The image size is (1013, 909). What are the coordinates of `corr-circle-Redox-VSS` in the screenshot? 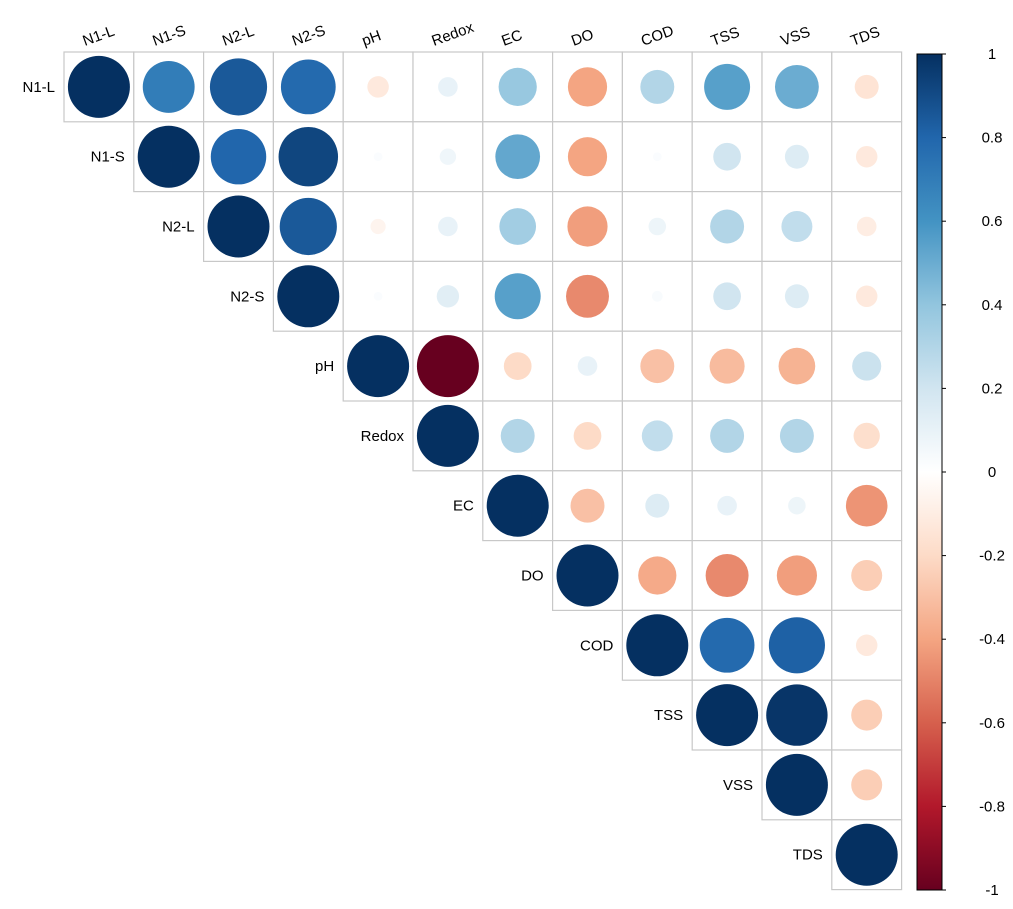 It's located at (796, 435).